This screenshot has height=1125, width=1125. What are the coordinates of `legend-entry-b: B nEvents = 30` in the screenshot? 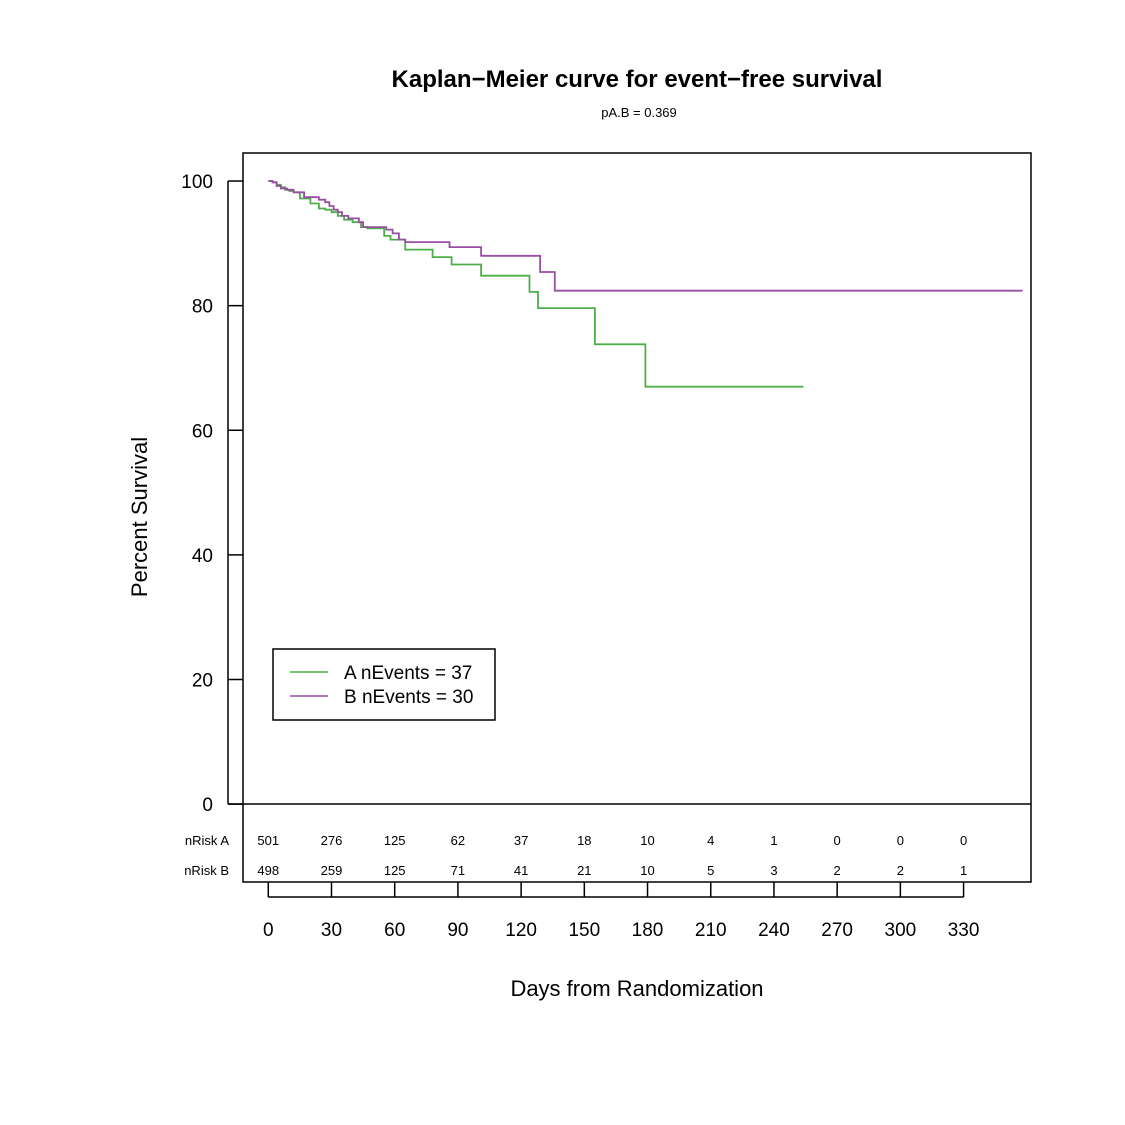 It's located at (408, 697).